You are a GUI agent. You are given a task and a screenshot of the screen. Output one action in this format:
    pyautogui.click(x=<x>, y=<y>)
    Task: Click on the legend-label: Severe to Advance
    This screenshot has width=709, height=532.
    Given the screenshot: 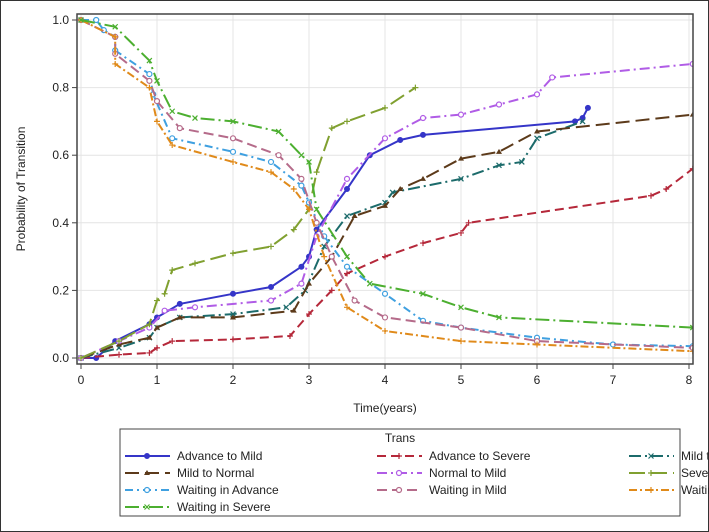 What is the action you would take?
    pyautogui.click(x=695, y=473)
    